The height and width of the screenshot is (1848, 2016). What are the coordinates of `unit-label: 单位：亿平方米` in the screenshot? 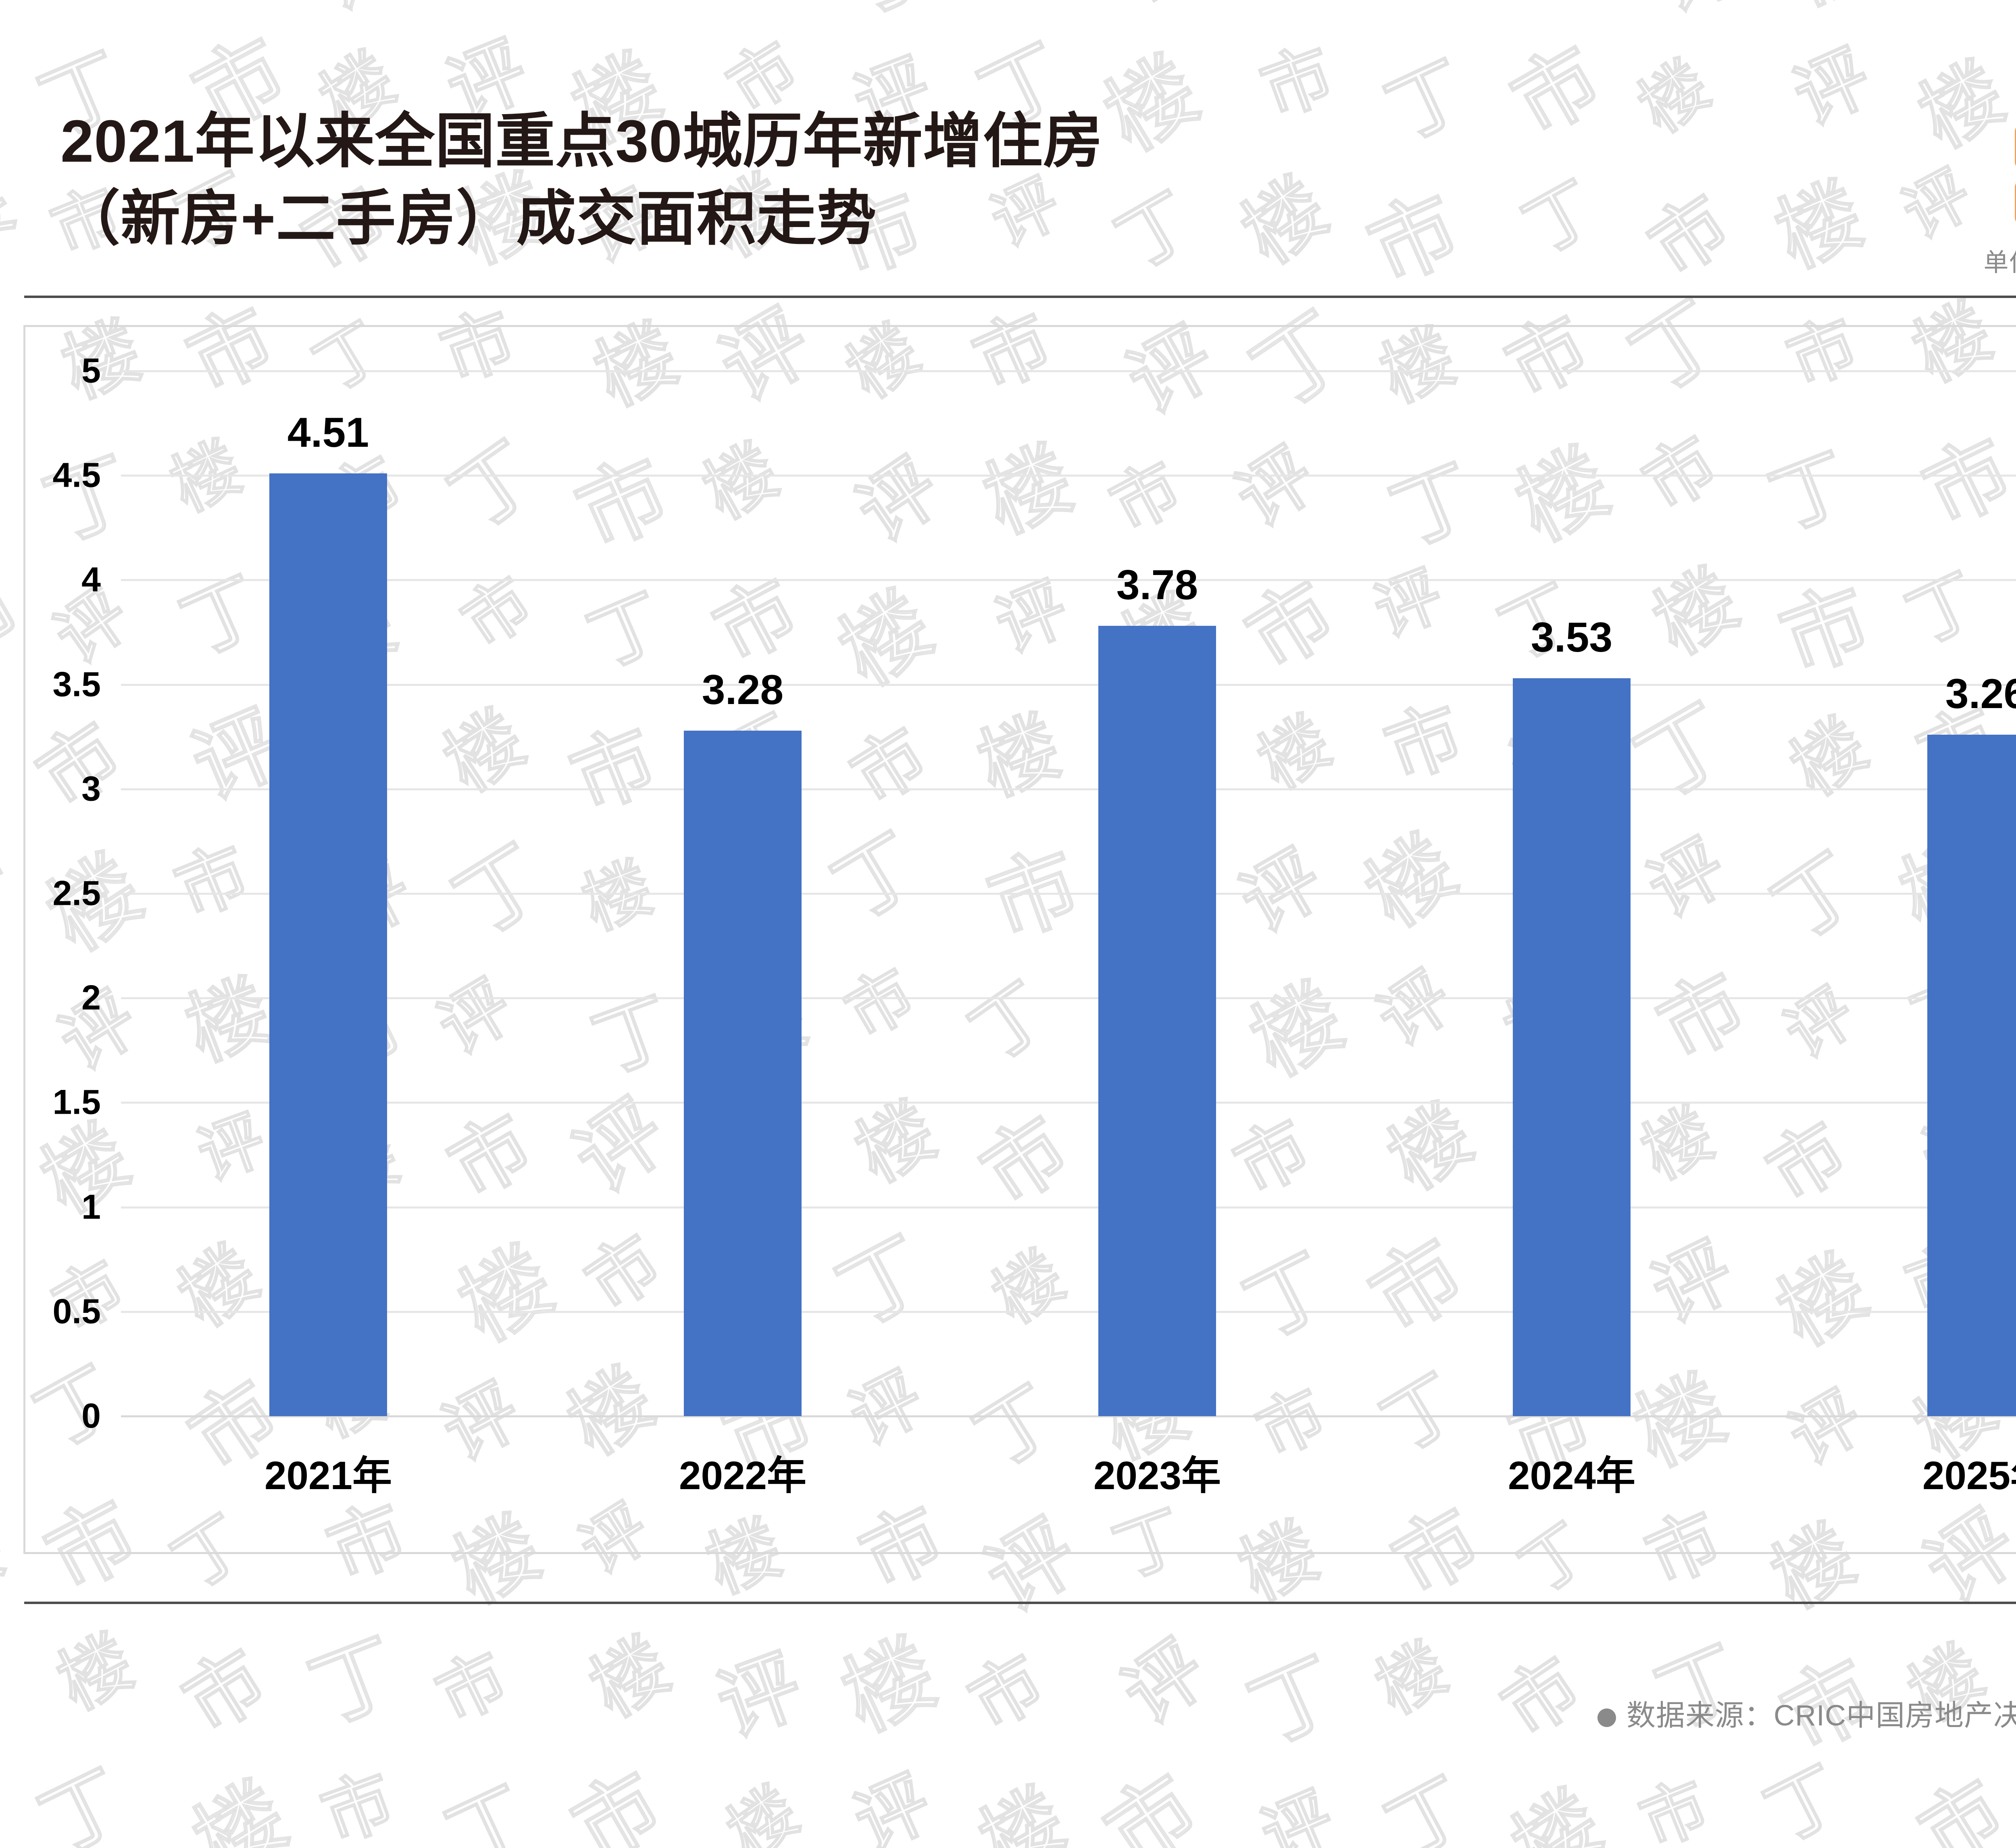 It's located at (1999, 263).